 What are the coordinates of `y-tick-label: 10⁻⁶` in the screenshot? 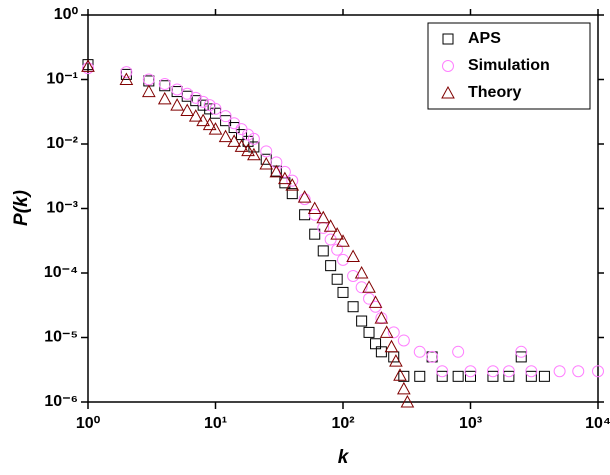 It's located at (61, 401).